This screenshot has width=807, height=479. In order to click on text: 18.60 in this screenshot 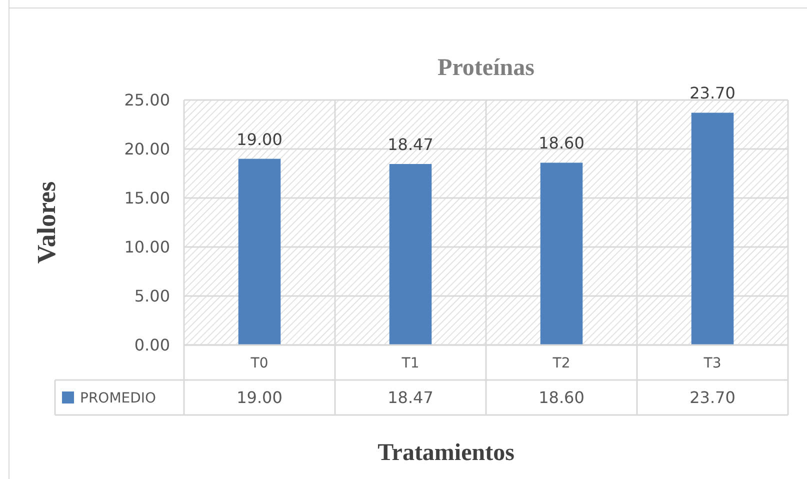, I will do `click(561, 143)`.